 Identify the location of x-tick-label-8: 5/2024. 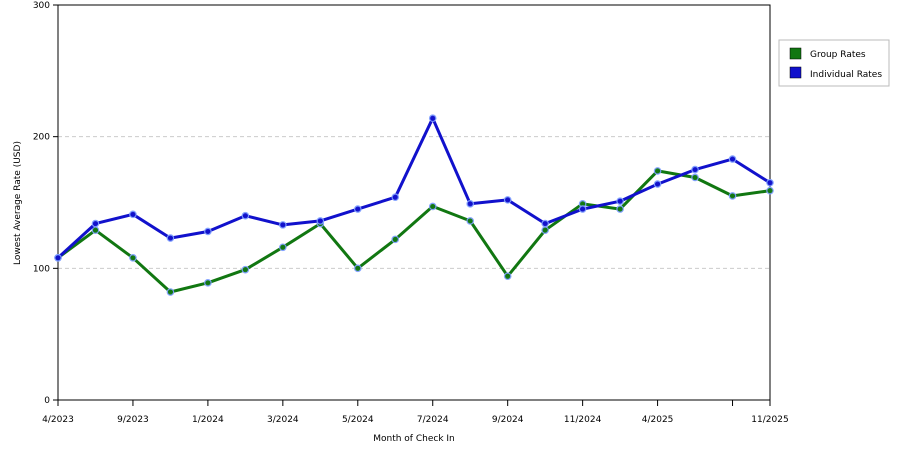
(358, 420).